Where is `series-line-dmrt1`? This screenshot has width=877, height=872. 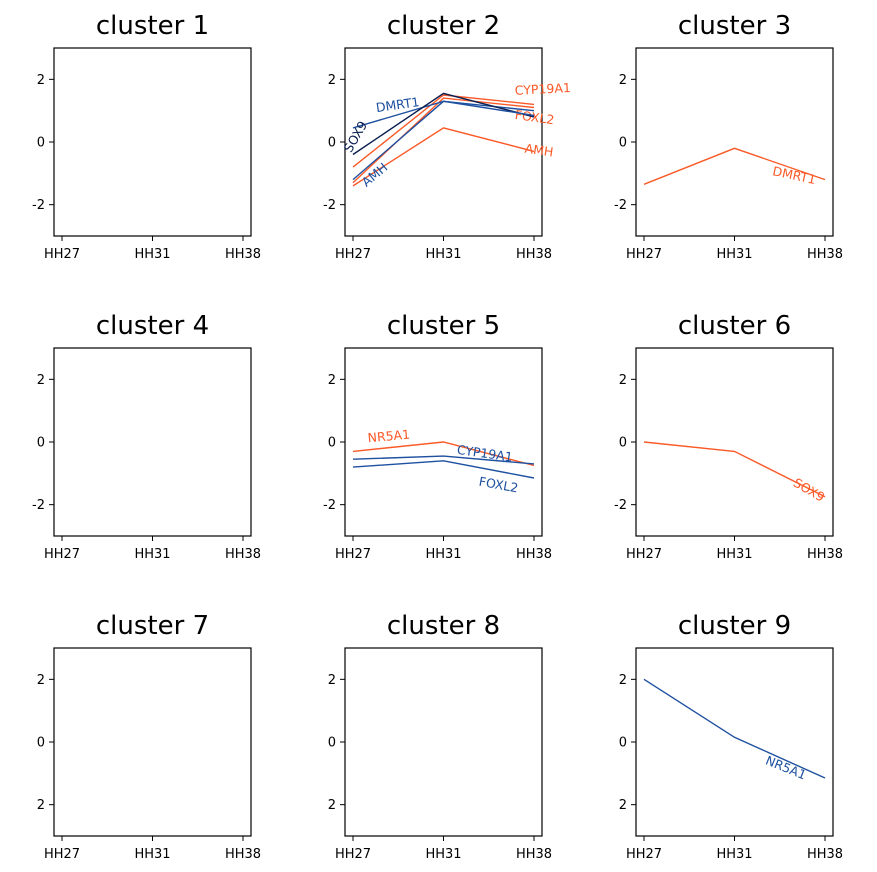 series-line-dmrt1 is located at coordinates (734, 166).